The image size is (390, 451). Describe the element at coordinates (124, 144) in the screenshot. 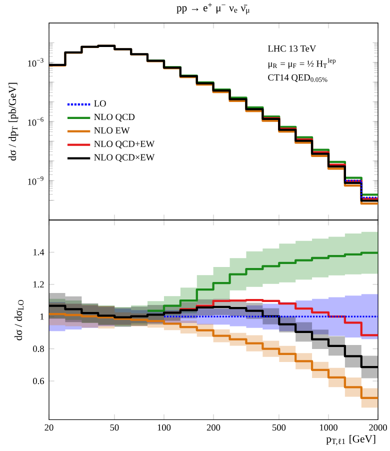

I see `legend-label: NLO QCD+EW` at that location.